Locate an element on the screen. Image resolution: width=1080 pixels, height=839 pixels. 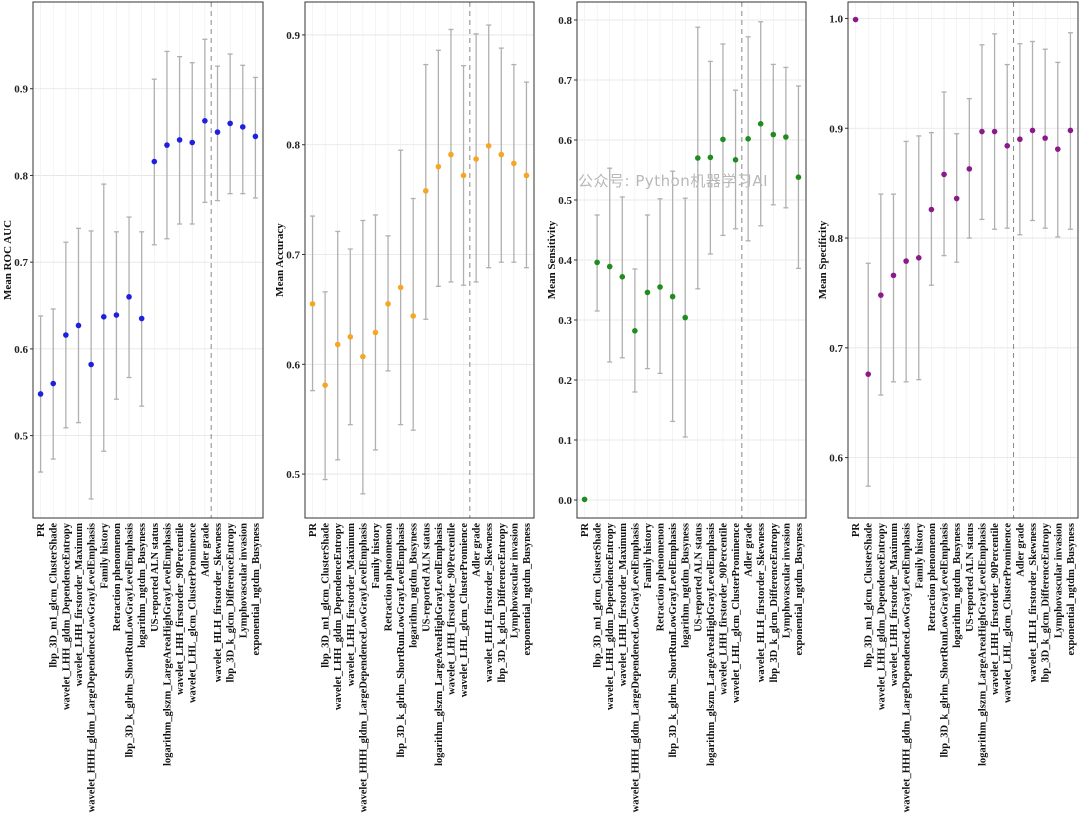
error-bar is located at coordinates (893, 288).